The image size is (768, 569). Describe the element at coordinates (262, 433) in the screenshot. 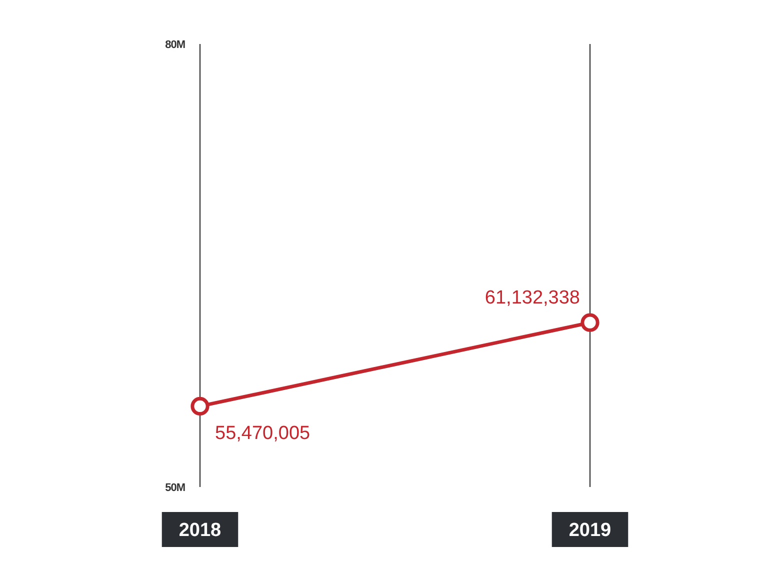

I see `data-label: 55,470,005` at that location.